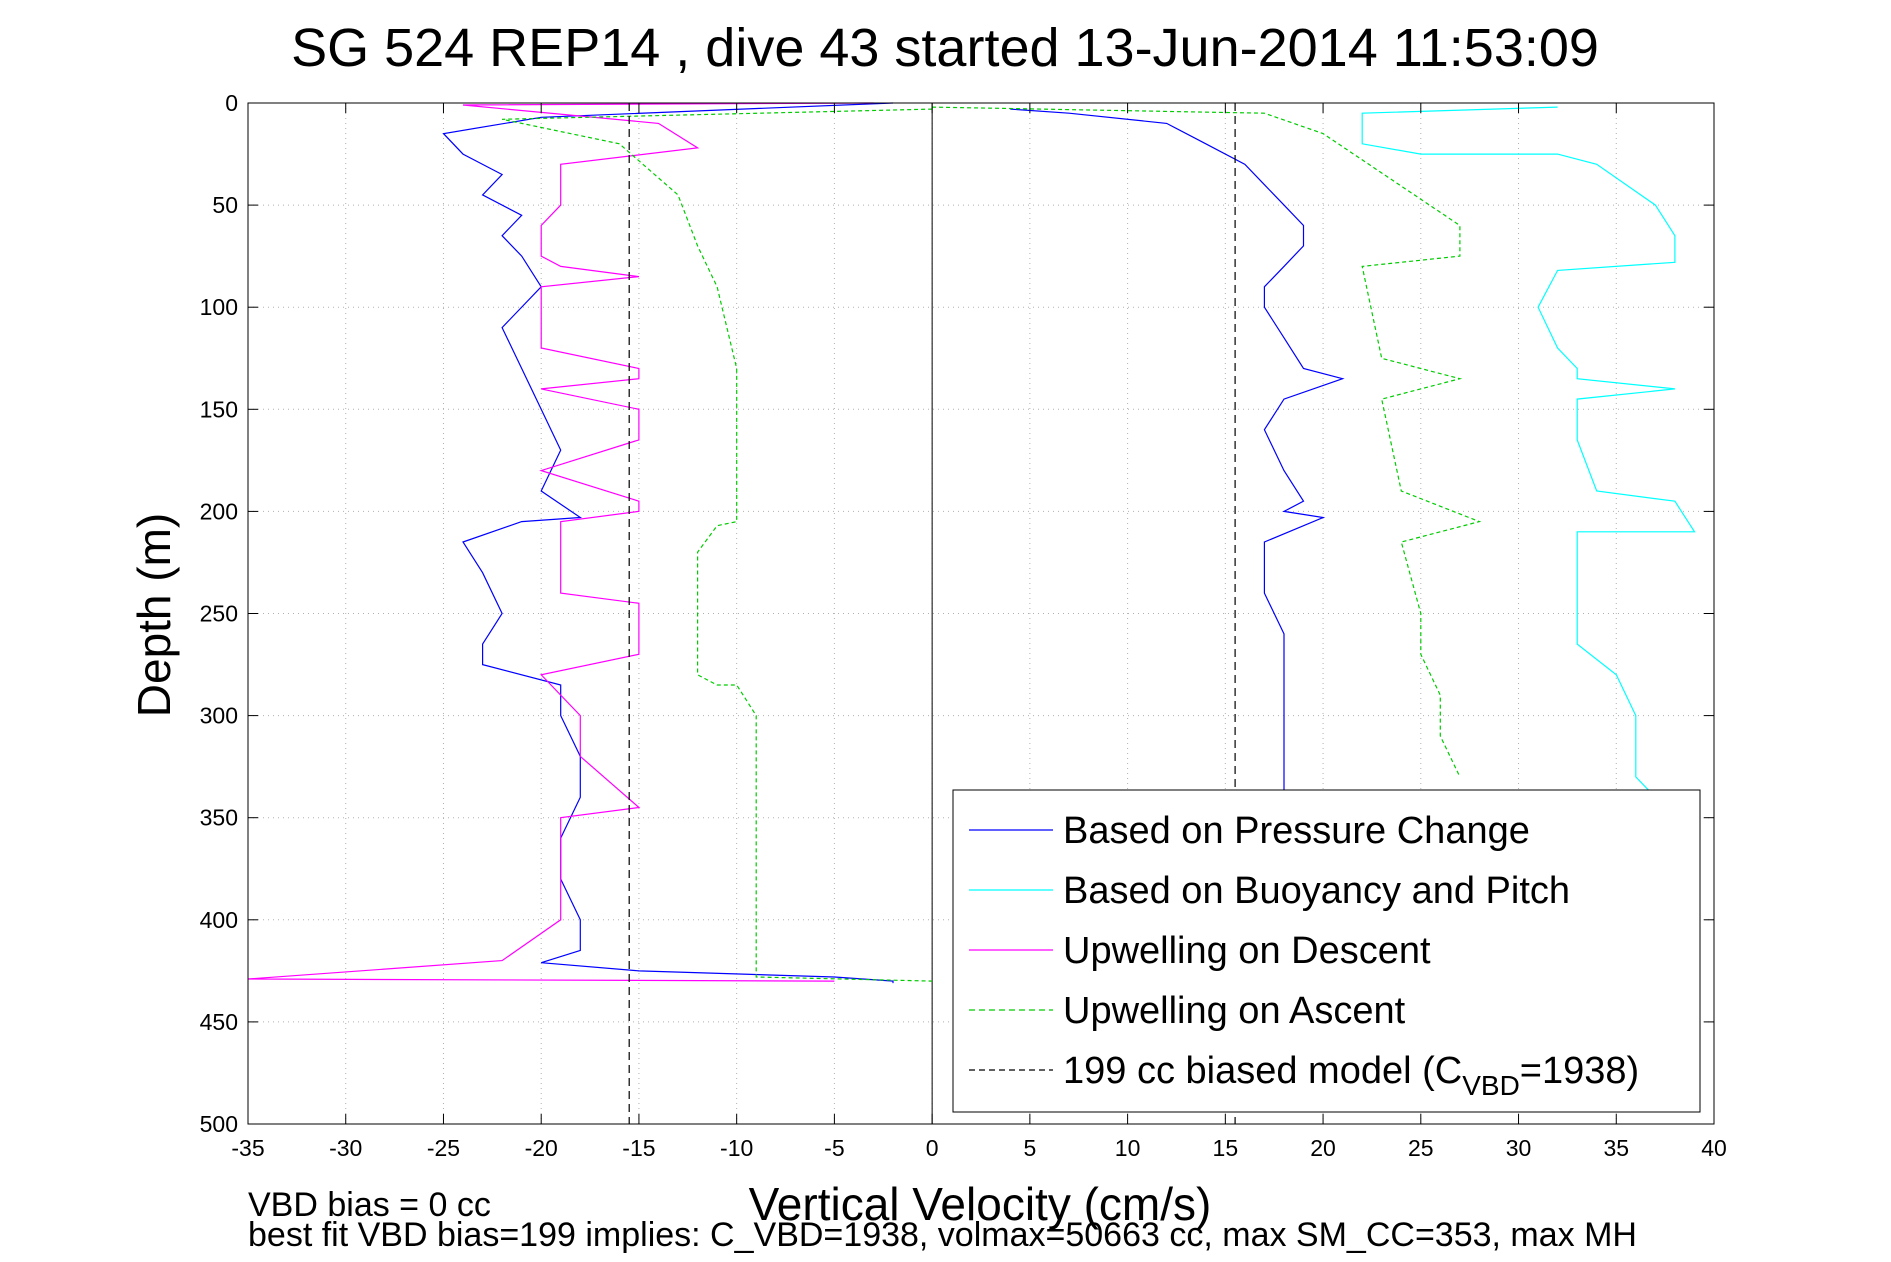  What do you see at coordinates (1316, 891) in the screenshot?
I see `legend-label: Based on Buoyancy and Pitch` at bounding box center [1316, 891].